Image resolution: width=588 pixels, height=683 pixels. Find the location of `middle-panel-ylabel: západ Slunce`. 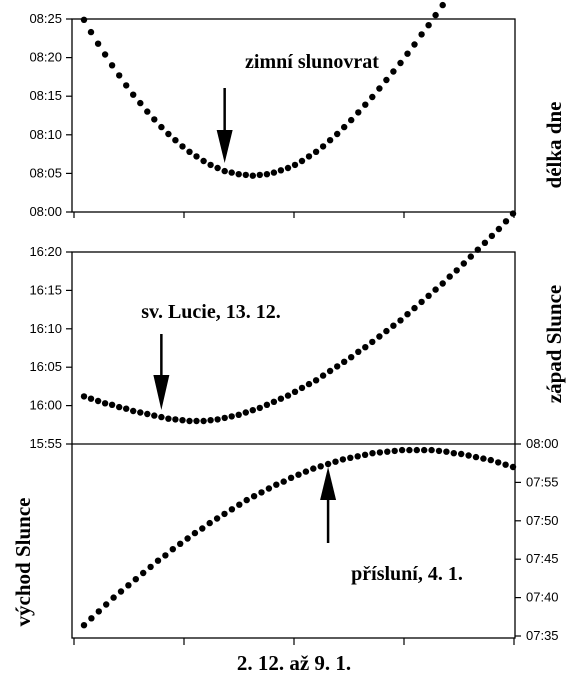

middle-panel-ylabel: západ Slunce is located at coordinates (554, 344).